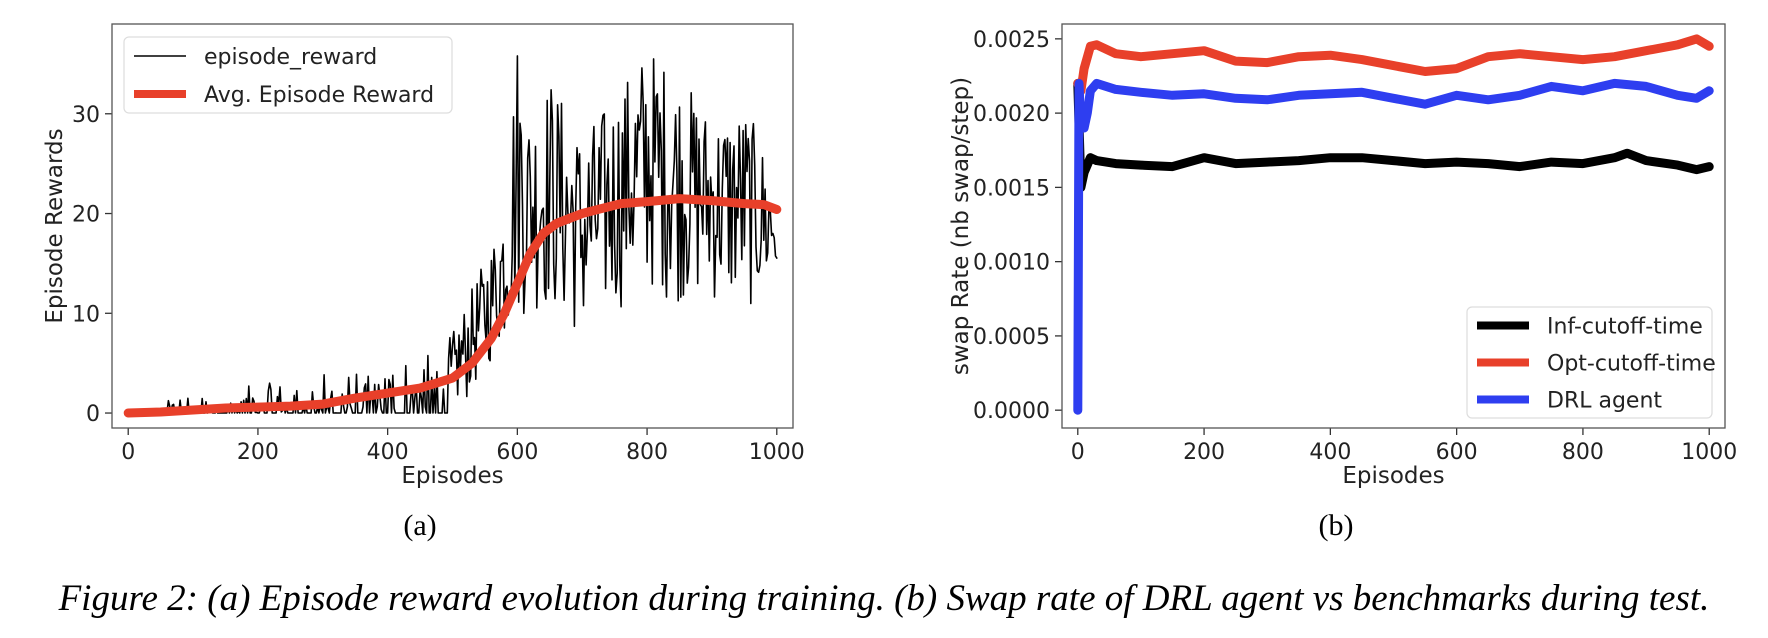  I want to click on y-tick-label: 0, so click(93, 414).